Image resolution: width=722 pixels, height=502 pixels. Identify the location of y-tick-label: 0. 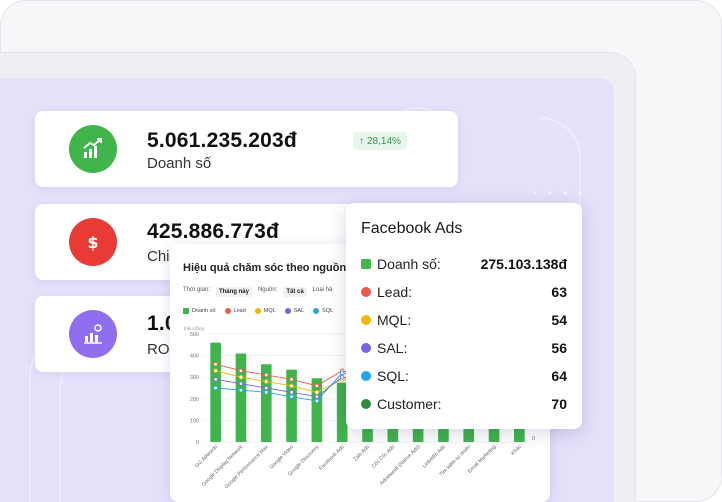
(197, 443).